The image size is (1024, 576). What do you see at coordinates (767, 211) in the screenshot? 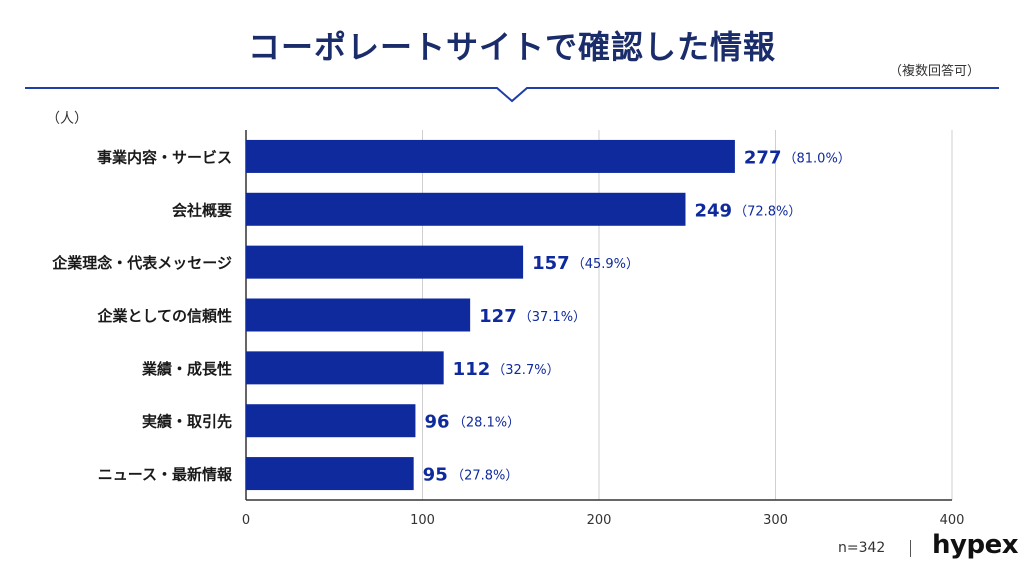
I see `percent-label: （72.8%）` at bounding box center [767, 211].